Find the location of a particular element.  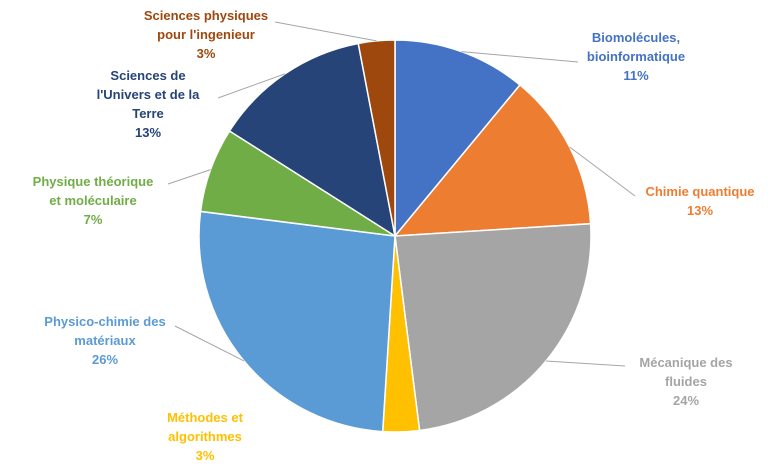

slice-value-label: 24% is located at coordinates (686, 400).